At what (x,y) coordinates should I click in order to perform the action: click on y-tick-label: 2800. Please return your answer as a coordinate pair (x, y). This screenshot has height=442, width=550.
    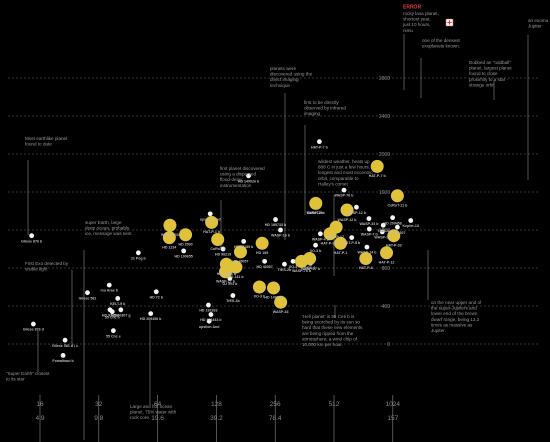
    Looking at the image, I should click on (384, 79).